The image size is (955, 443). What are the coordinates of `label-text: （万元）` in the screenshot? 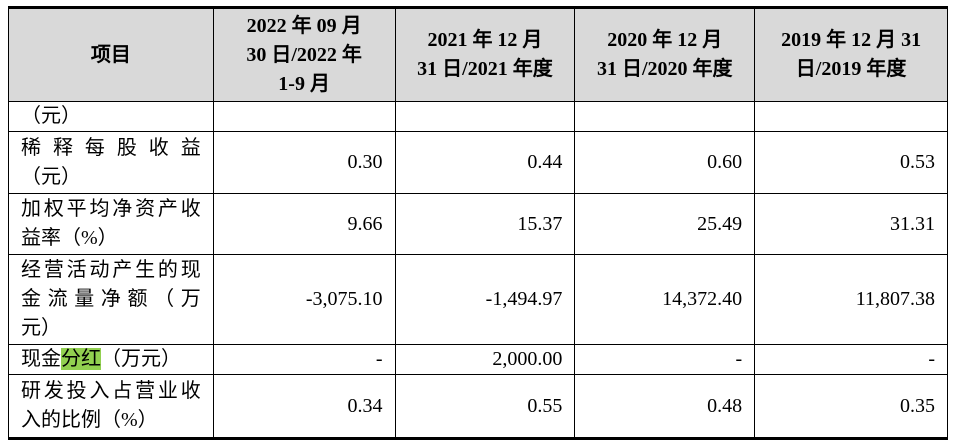 It's located at (141, 359).